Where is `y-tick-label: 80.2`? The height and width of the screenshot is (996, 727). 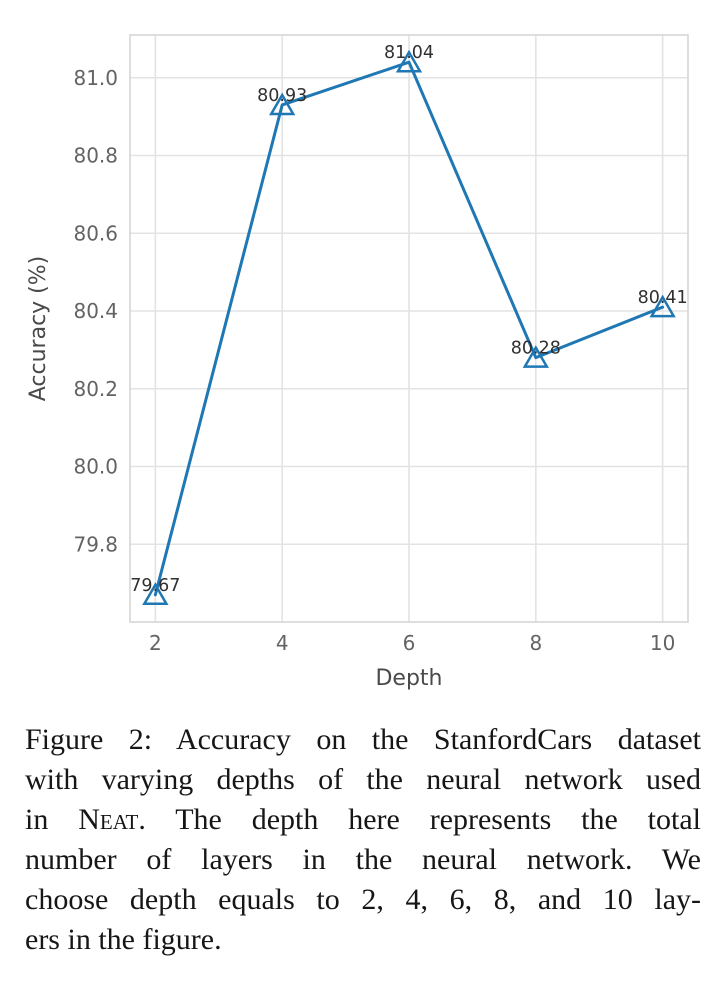 y-tick-label: 80.2 is located at coordinates (95, 389).